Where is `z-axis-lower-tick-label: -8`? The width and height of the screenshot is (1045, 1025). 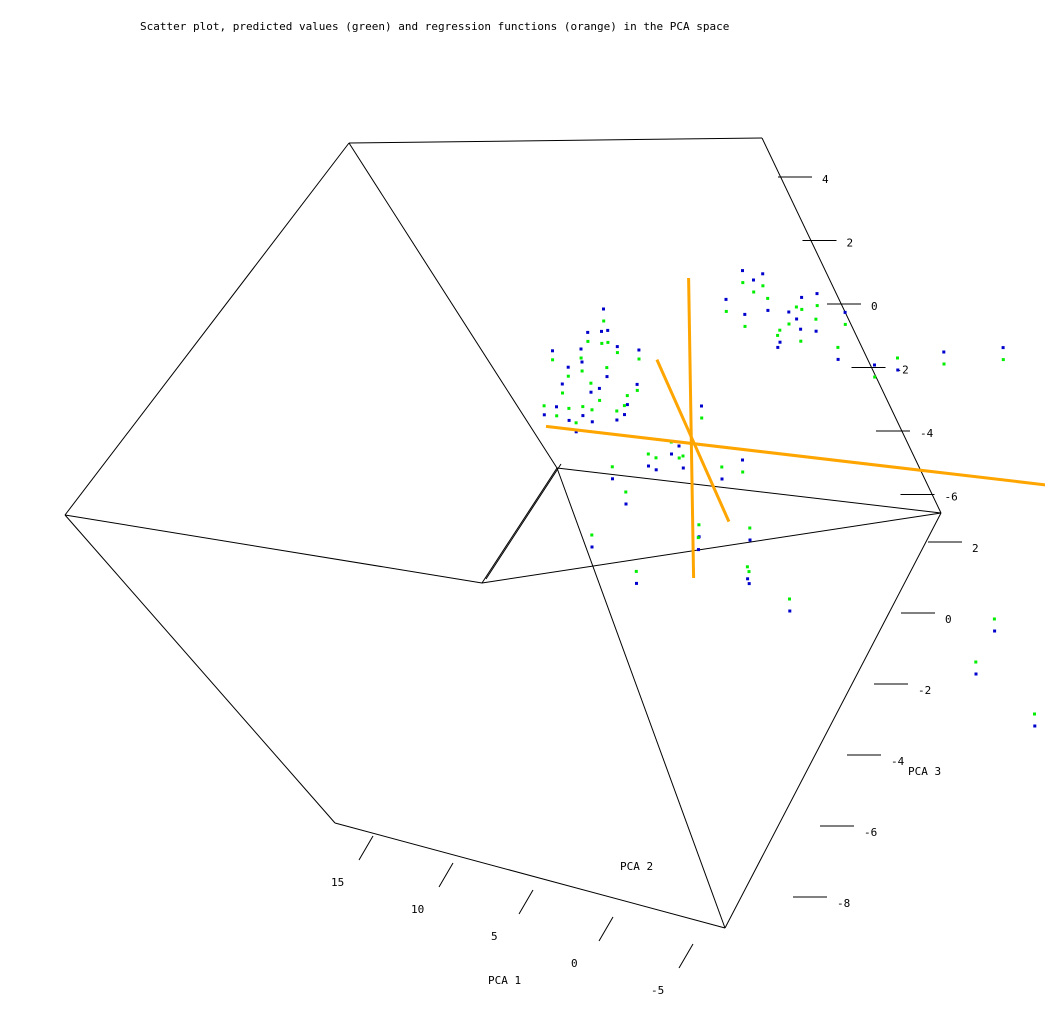 z-axis-lower-tick-label: -8 is located at coordinates (843, 903).